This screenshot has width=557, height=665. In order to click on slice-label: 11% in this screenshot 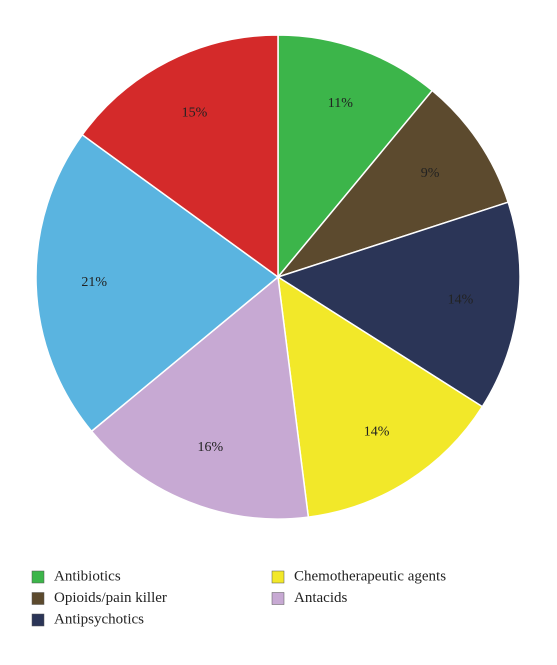, I will do `click(340, 103)`.